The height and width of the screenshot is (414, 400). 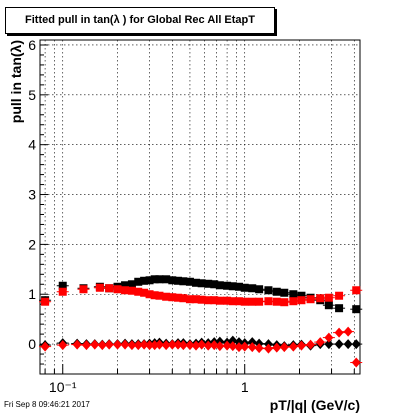 What do you see at coordinates (63, 387) in the screenshot?
I see `x-tick-label: 10⁻¹` at bounding box center [63, 387].